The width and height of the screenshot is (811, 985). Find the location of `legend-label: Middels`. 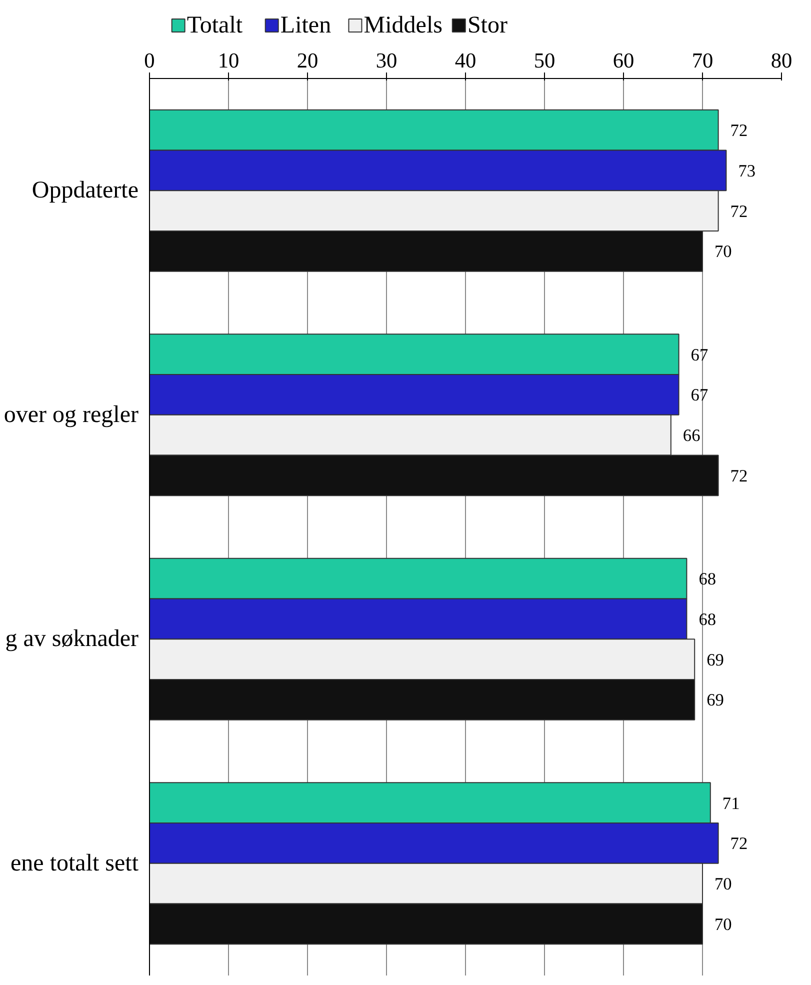

legend-label: Middels is located at coordinates (403, 25).